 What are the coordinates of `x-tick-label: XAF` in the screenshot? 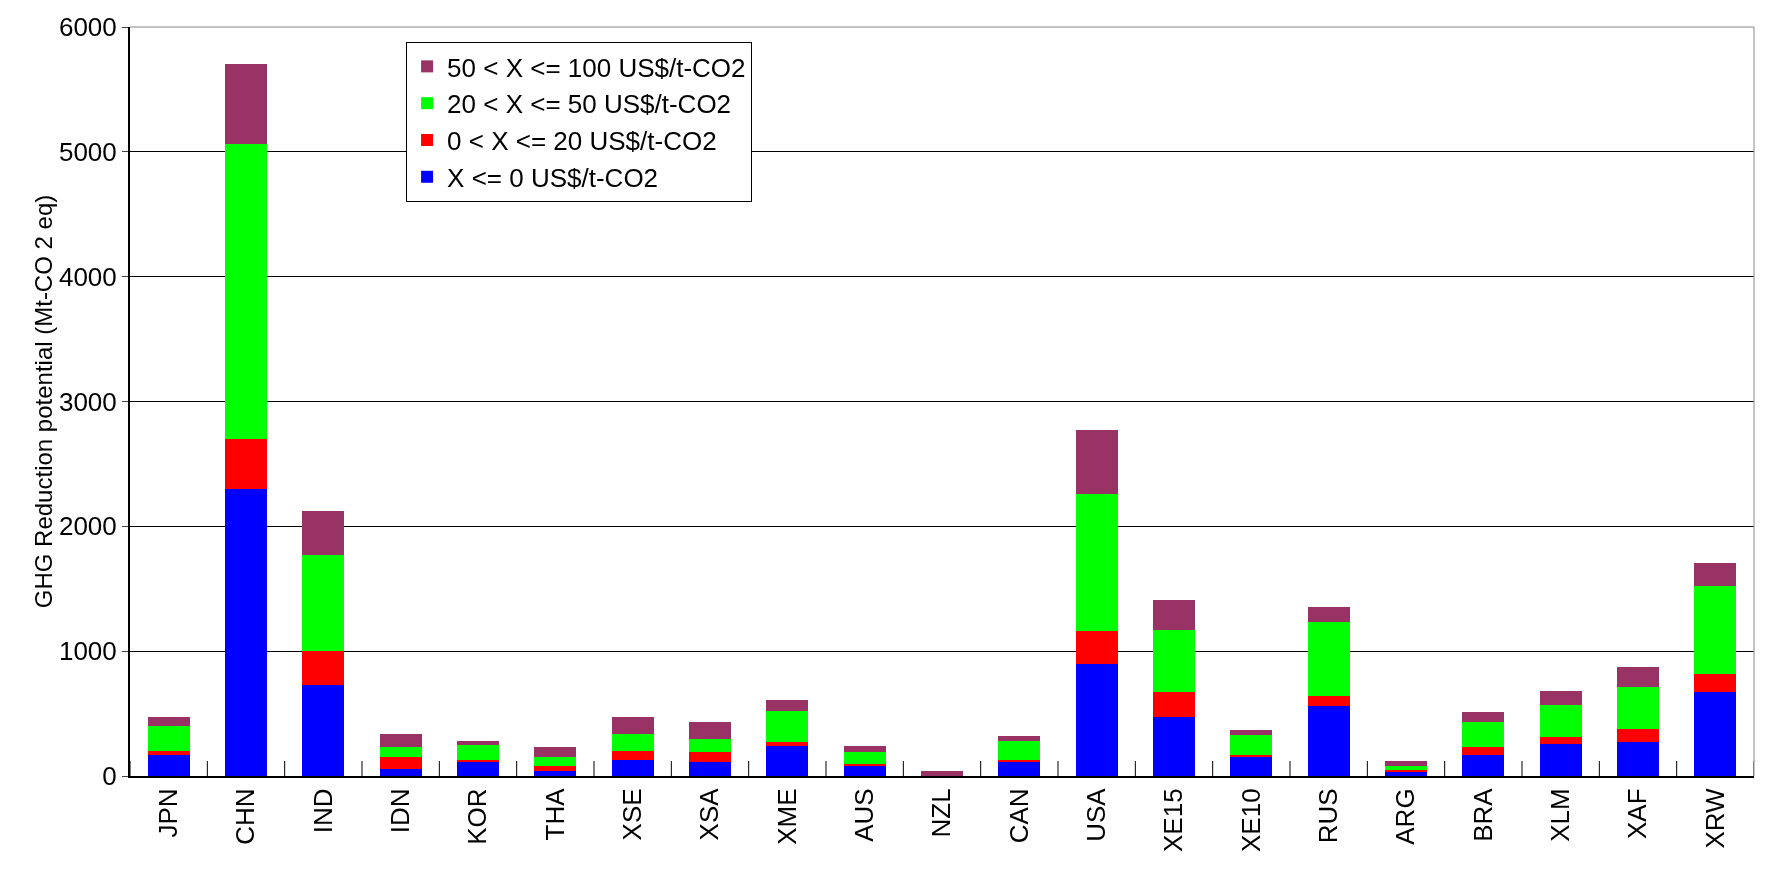 It's located at (1637, 813).